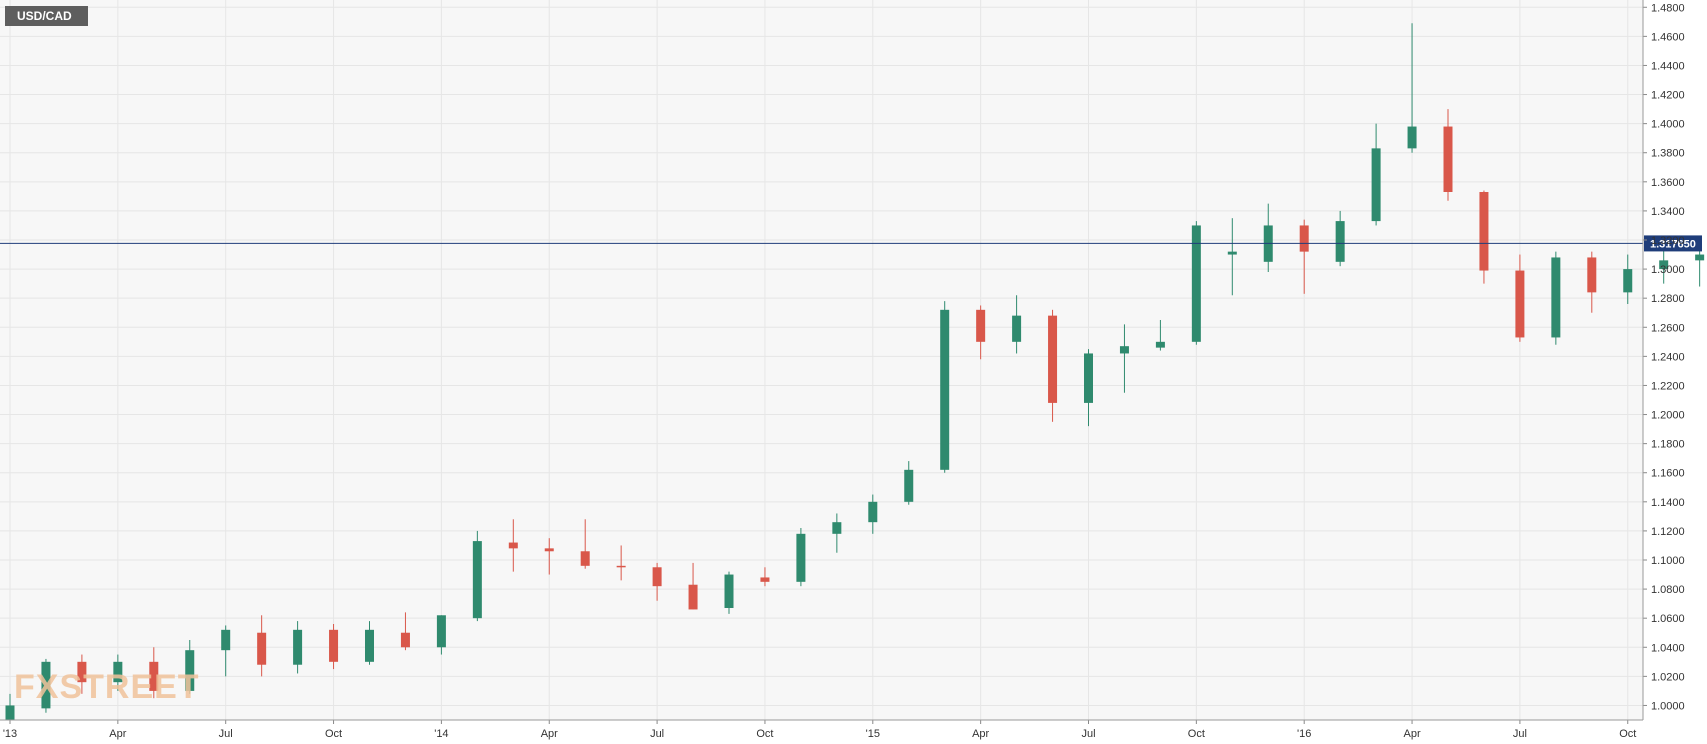 This screenshot has height=744, width=1707. I want to click on y-tick-label: 1.4200, so click(1668, 96).